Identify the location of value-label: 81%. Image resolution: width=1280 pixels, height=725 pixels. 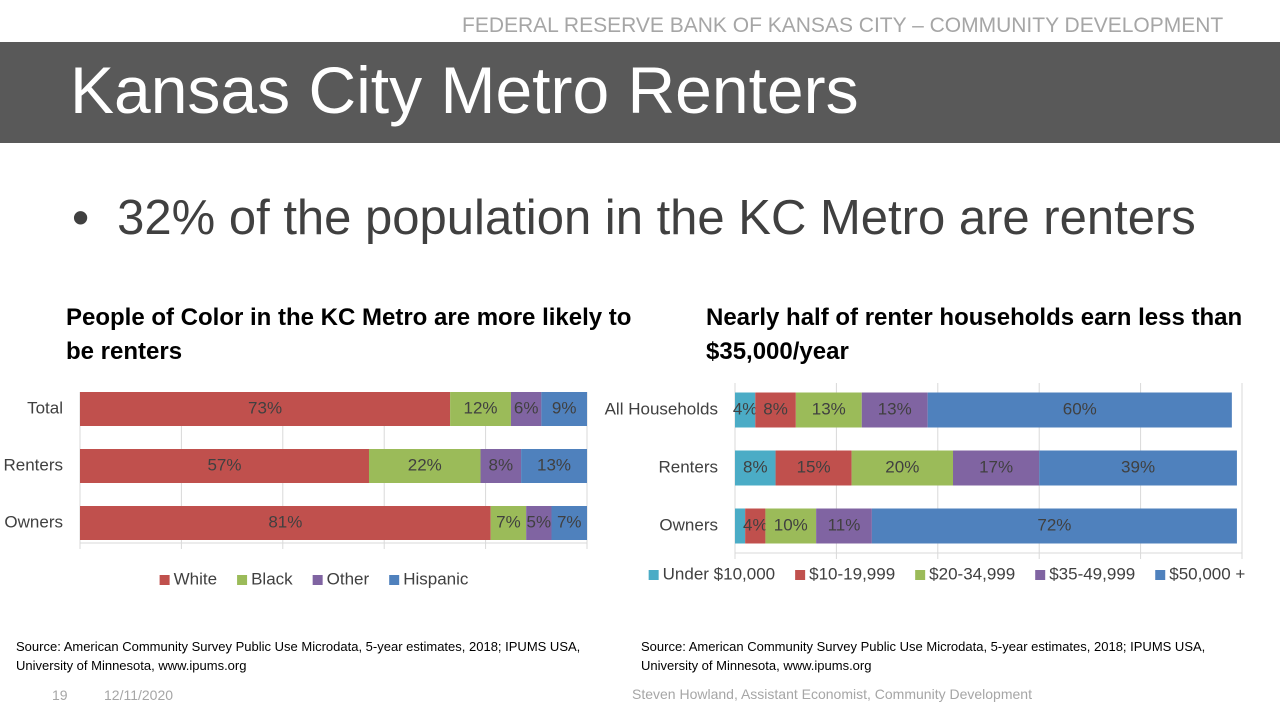
(285, 521).